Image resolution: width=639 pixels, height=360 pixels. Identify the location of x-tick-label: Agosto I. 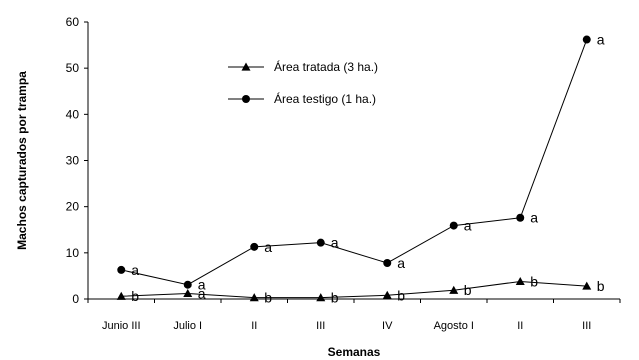
(454, 326).